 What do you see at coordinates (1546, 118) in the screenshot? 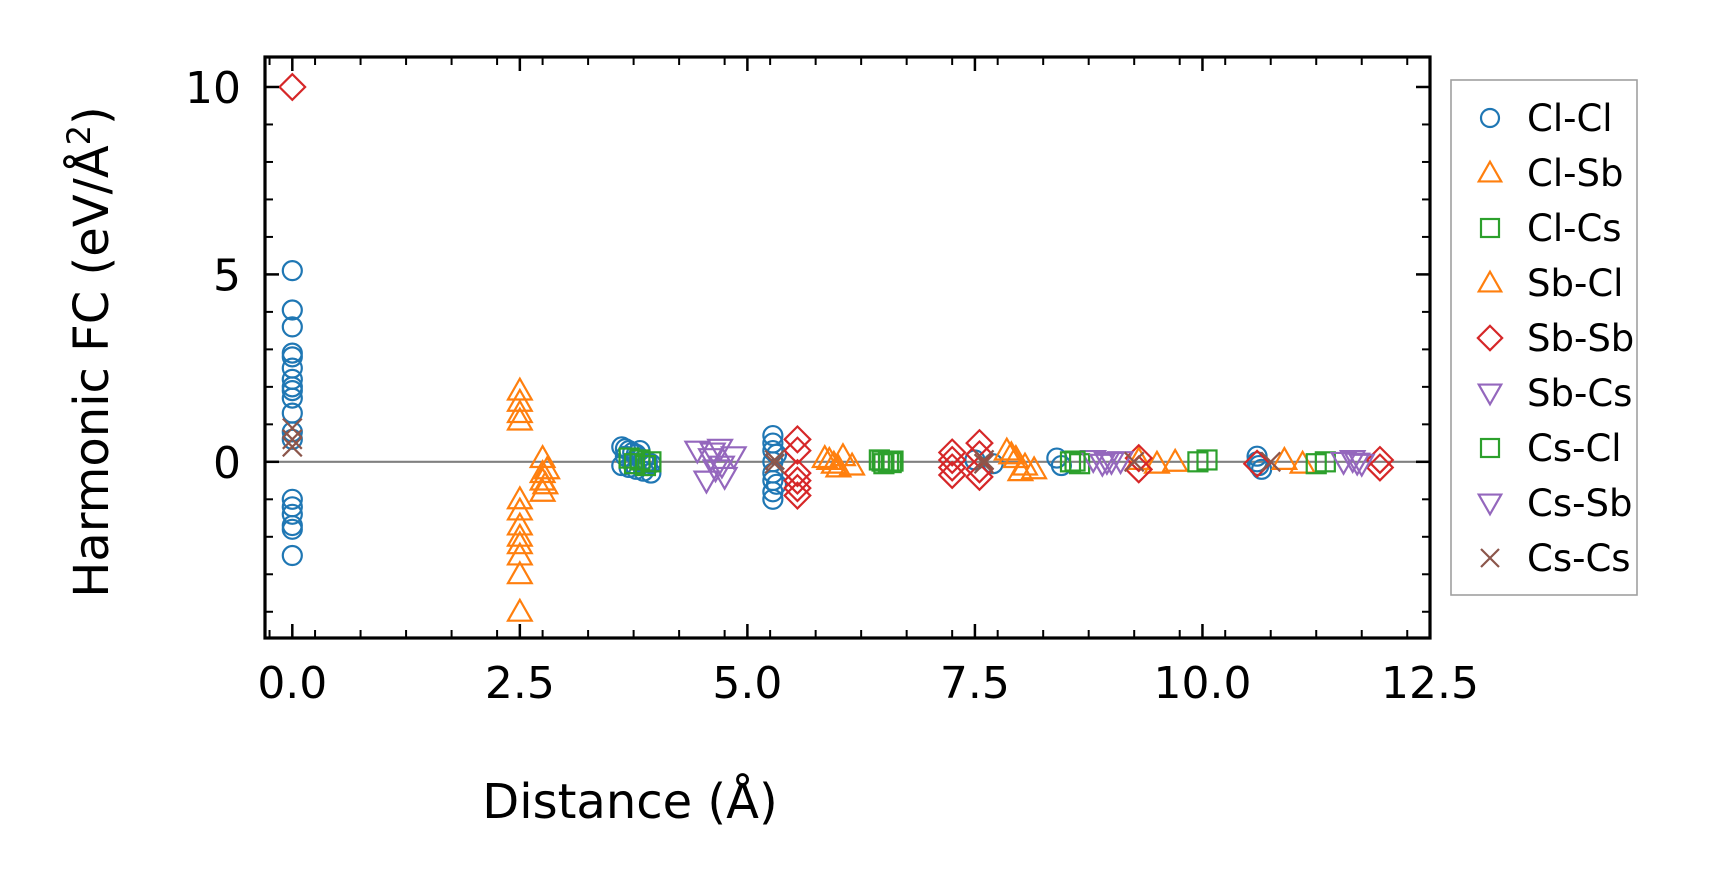
I see `legend-item: Cl-Cl` at bounding box center [1546, 118].